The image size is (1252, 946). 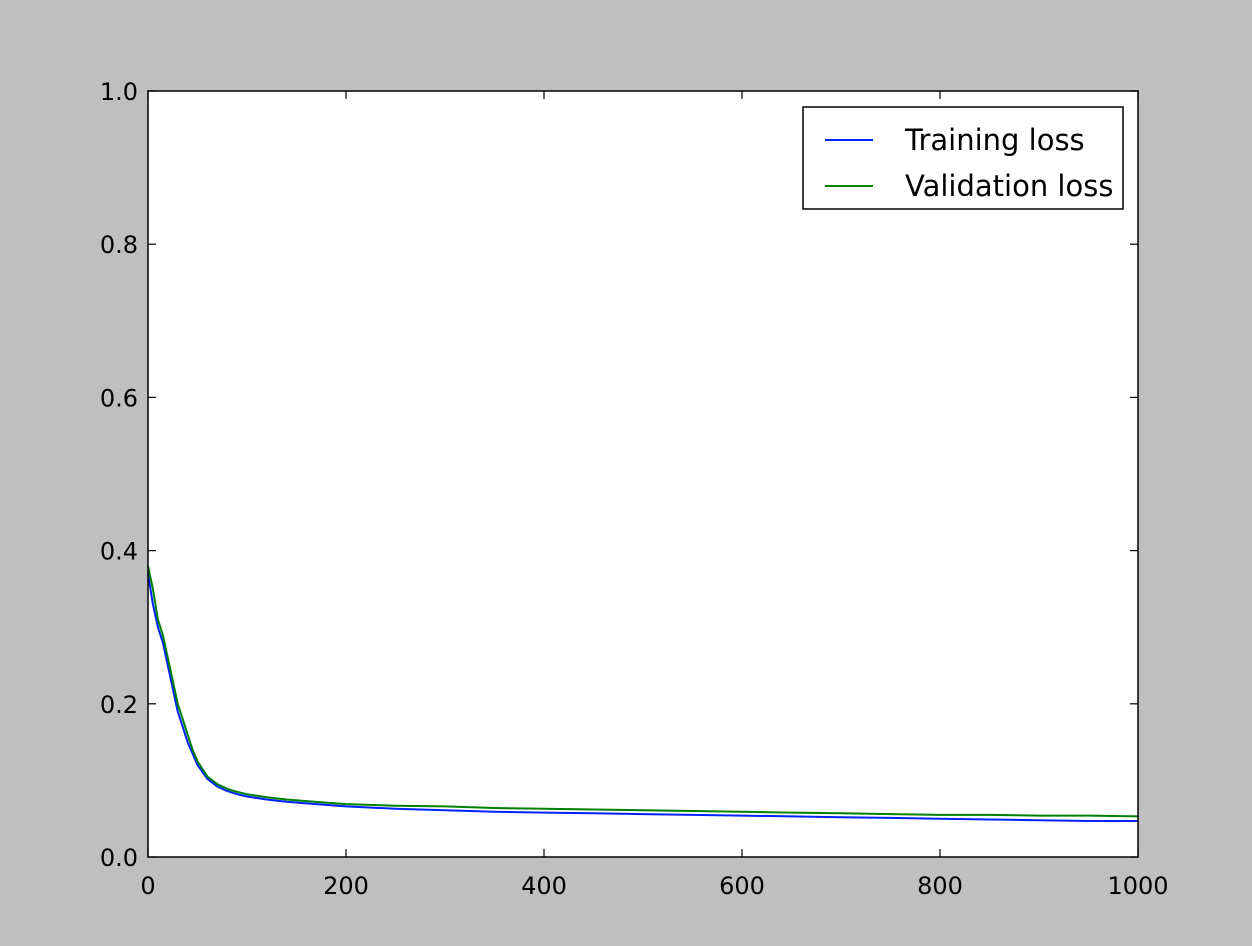 I want to click on y-tick-label: 0.4, so click(x=119, y=552).